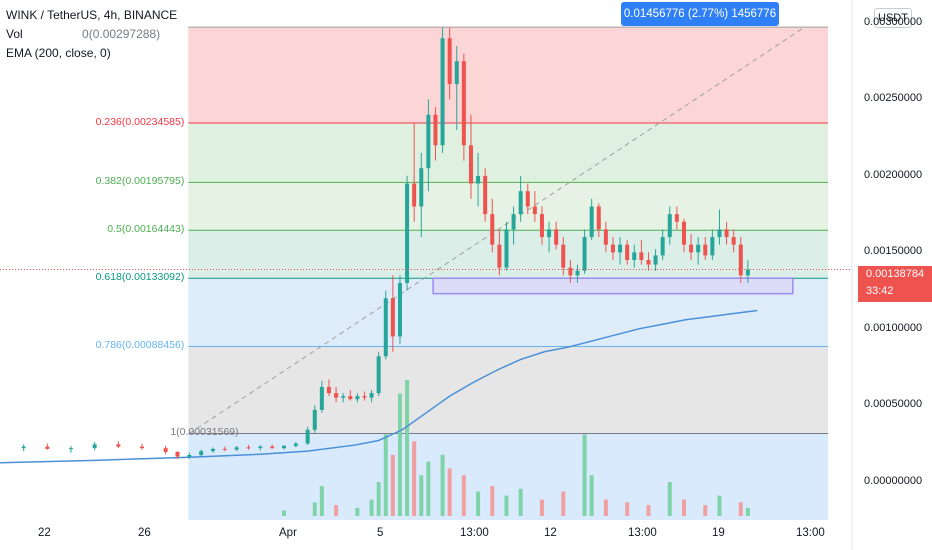  What do you see at coordinates (121, 34) in the screenshot?
I see `volume-value: 0(0.00297288)` at bounding box center [121, 34].